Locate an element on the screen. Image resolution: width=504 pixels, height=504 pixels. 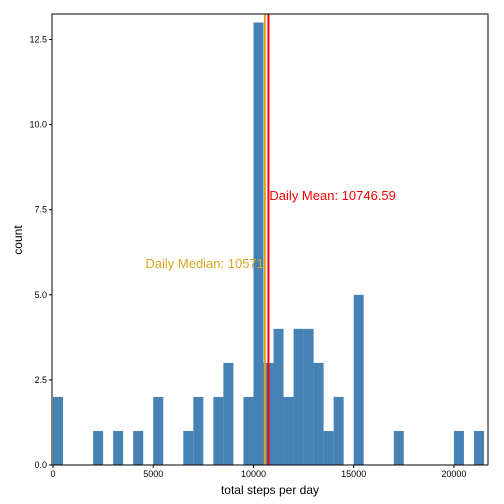
y-tick-label: 0.0 is located at coordinates (40, 465).